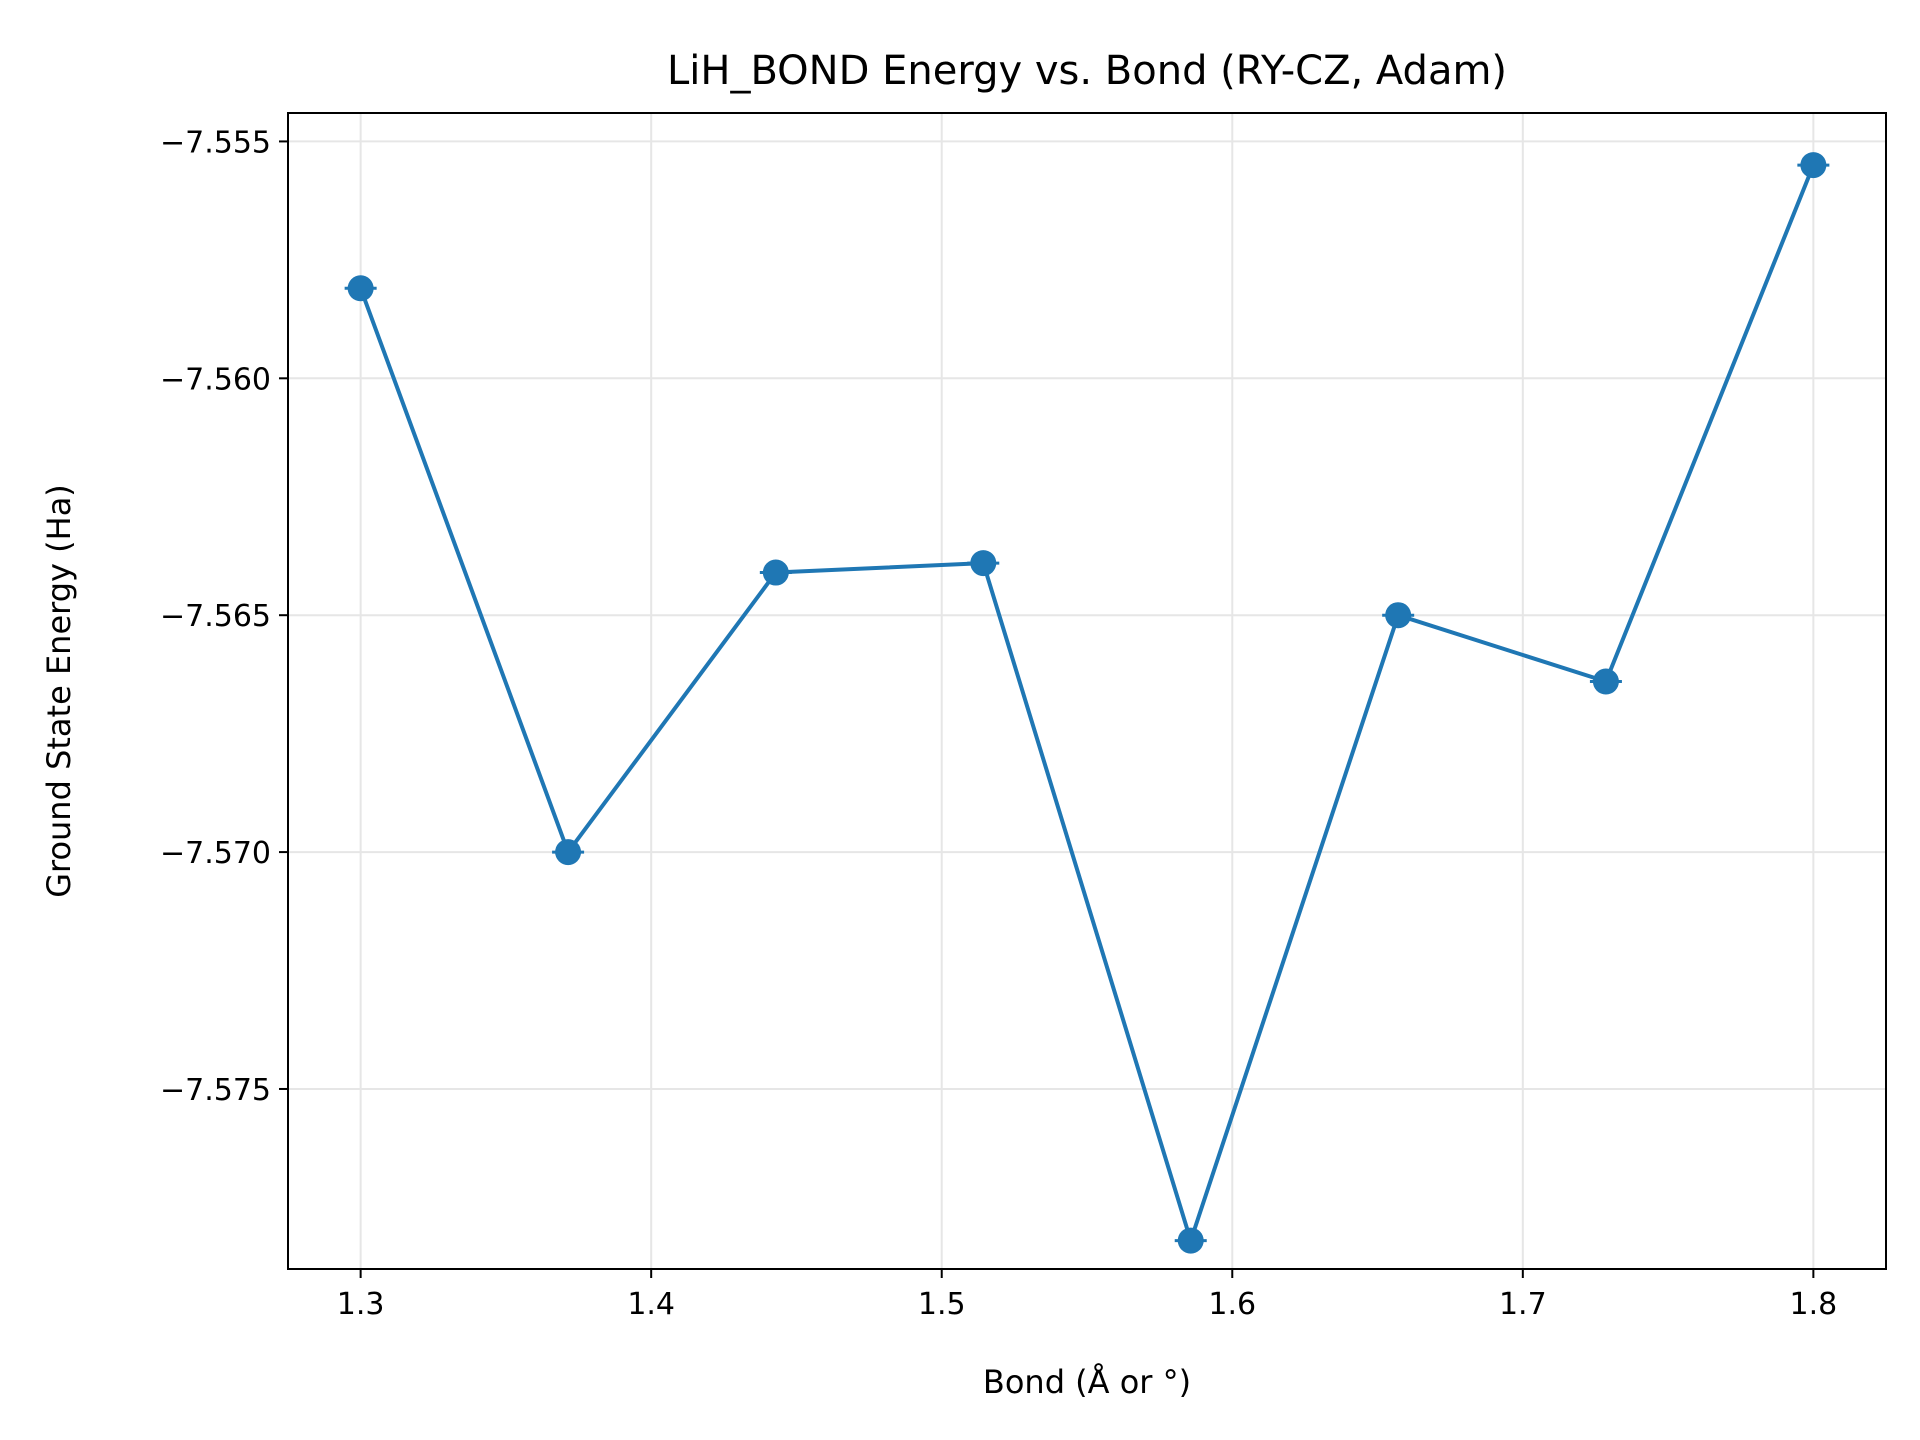 The width and height of the screenshot is (1920, 1440). Describe the element at coordinates (1087, 71) in the screenshot. I see `chart-title: LiH_BOND Energy vs. Bond (RY-CZ, Adam)` at that location.